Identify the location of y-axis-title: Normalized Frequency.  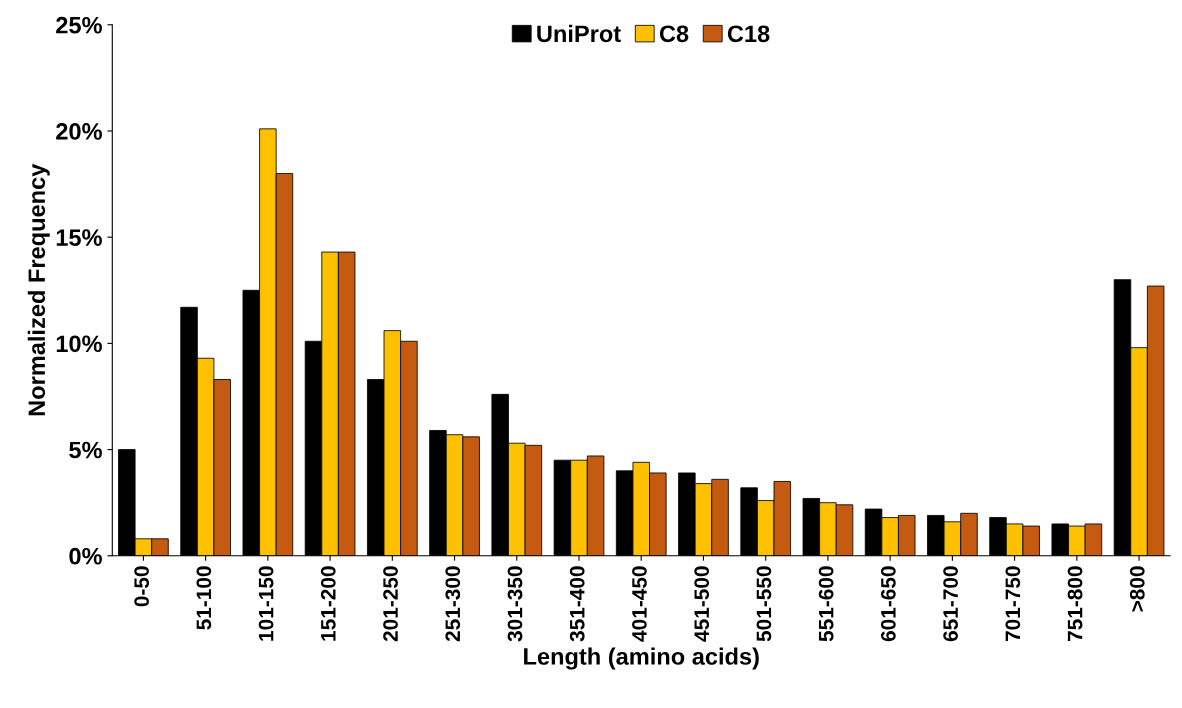
(38, 289).